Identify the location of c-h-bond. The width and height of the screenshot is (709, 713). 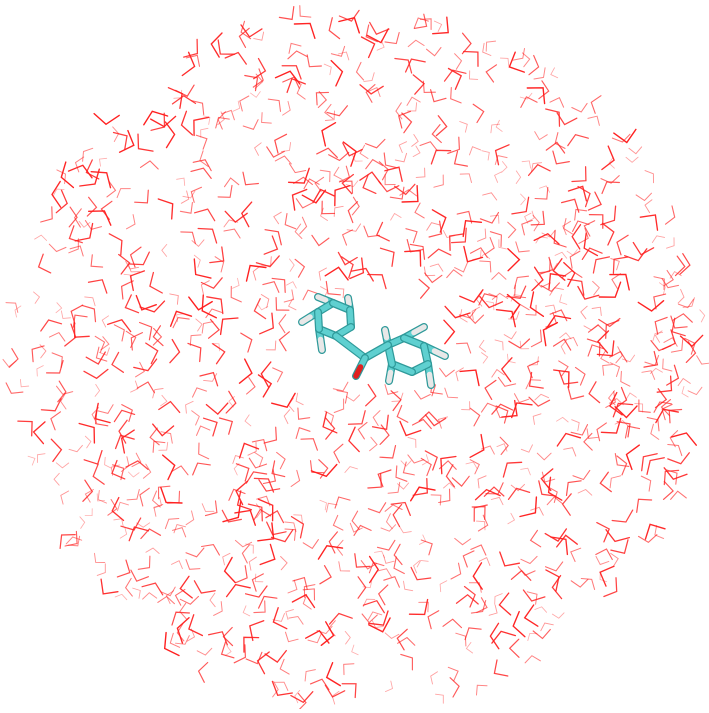
(439, 353).